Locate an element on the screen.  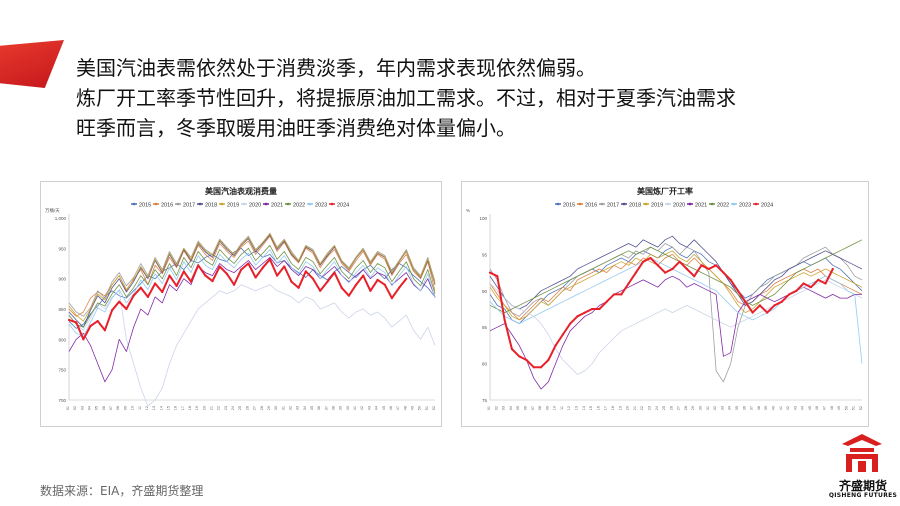
chart1-legend-item-2022: 2022 is located at coordinates (295, 206).